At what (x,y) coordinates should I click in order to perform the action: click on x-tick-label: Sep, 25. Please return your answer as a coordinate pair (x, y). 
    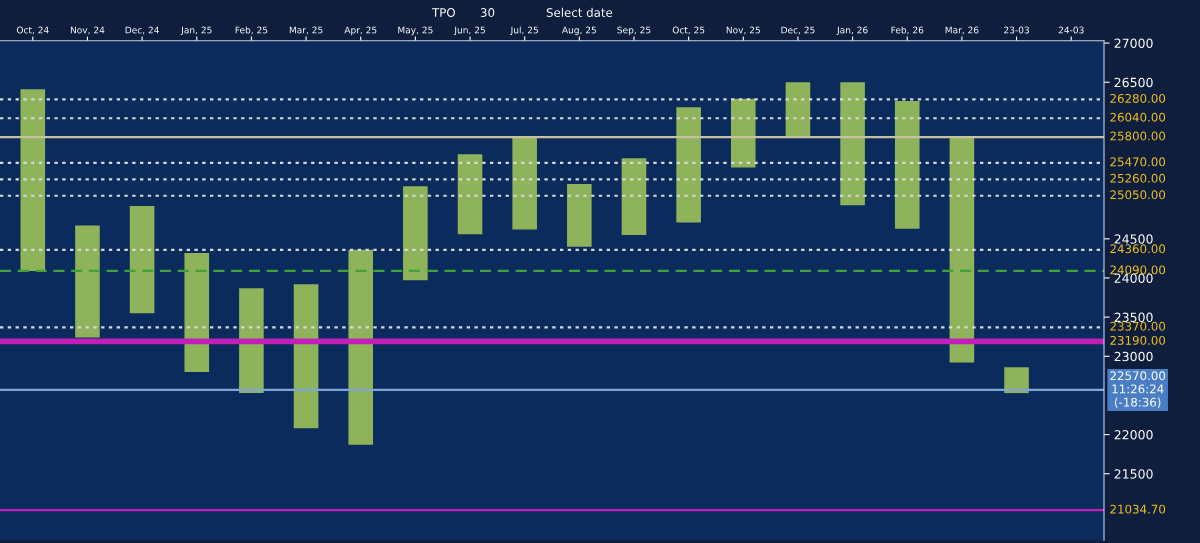
    Looking at the image, I should click on (634, 31).